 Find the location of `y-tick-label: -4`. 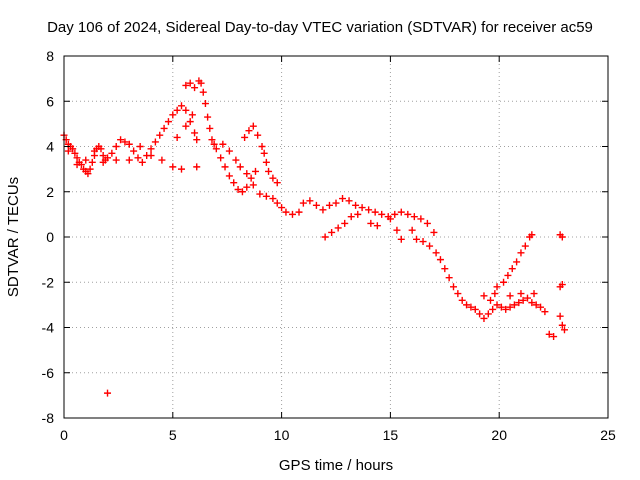

y-tick-label: -4 is located at coordinates (48, 328).